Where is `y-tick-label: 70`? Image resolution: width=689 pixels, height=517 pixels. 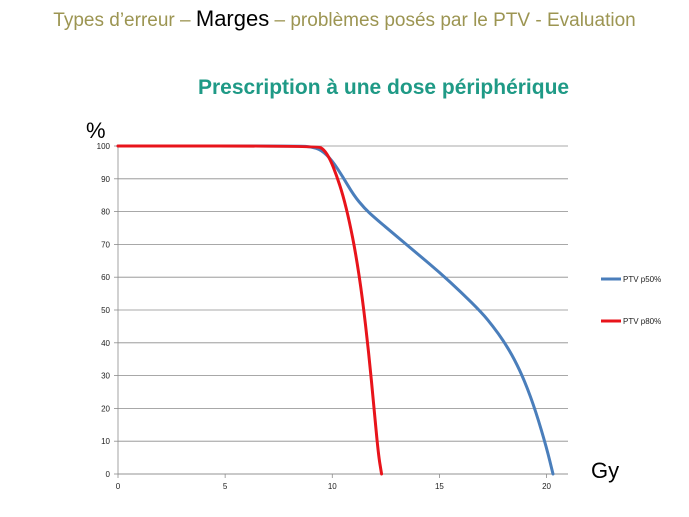
y-tick-label: 70 is located at coordinates (105, 244).